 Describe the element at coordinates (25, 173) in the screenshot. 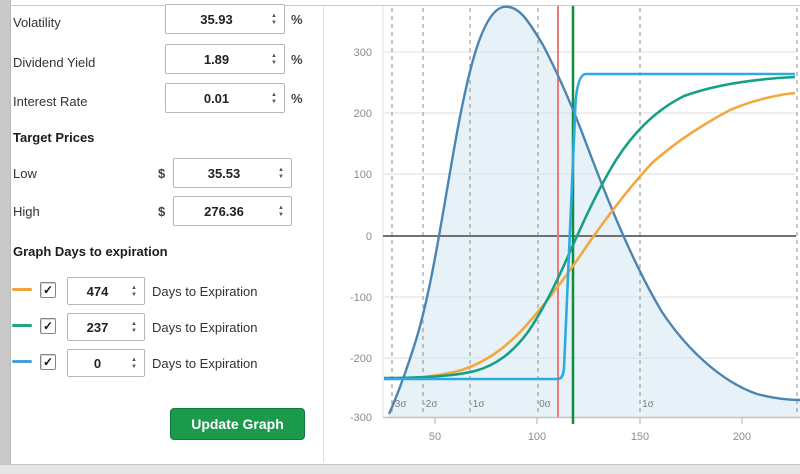

I see `low-label: Low` at that location.